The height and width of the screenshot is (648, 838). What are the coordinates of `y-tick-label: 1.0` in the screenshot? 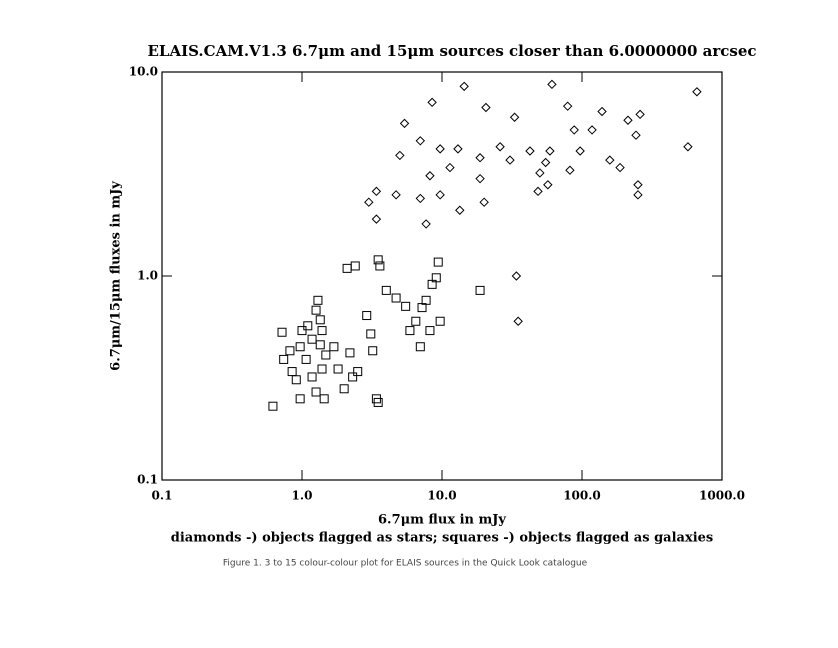 It's located at (147, 276).